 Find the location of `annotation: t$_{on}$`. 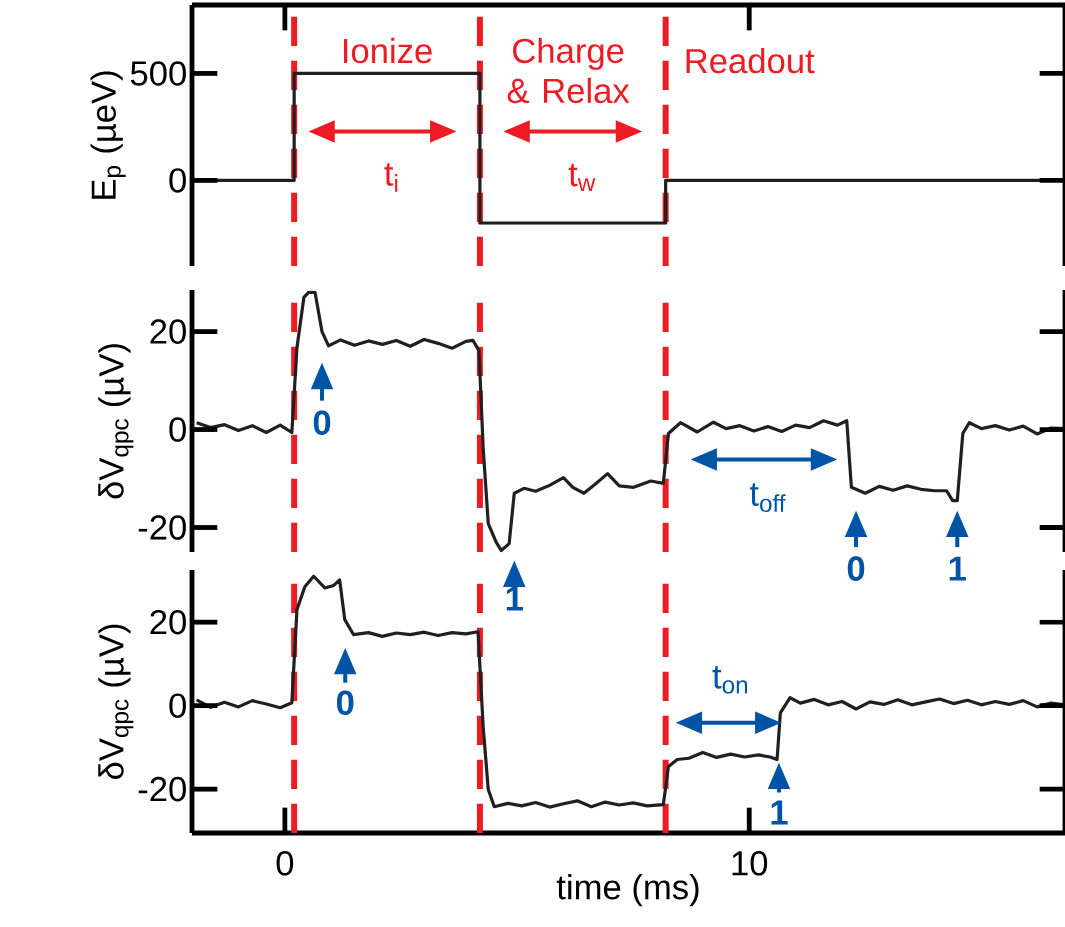

annotation: t$_{on}$ is located at coordinates (730, 679).